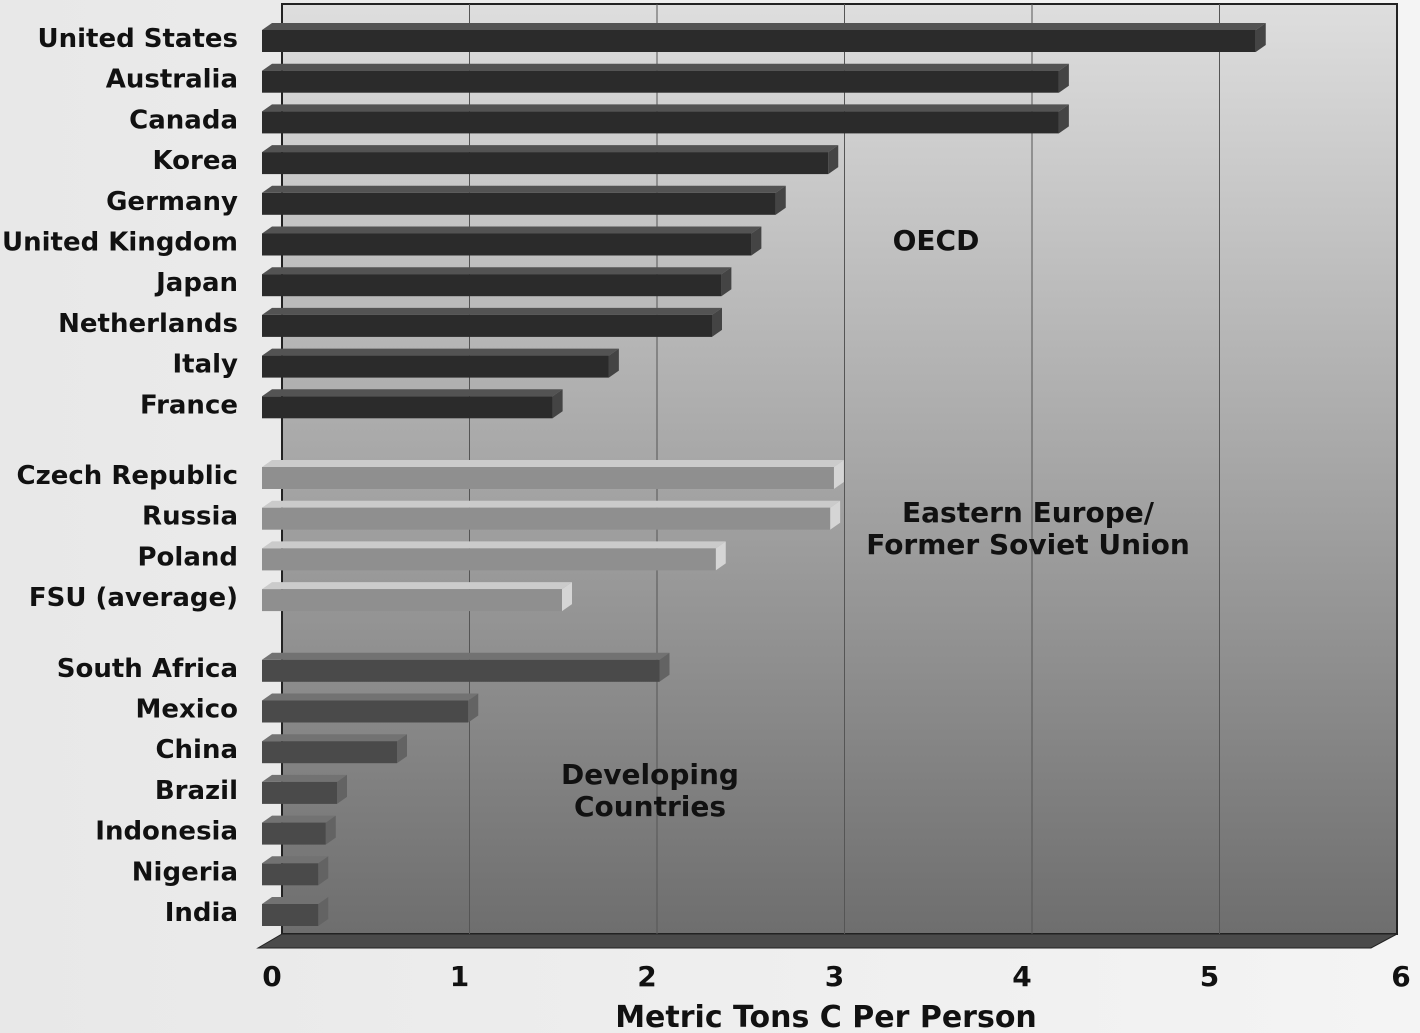 This screenshot has width=1420, height=1033. I want to click on category-label: United States, so click(138, 39).